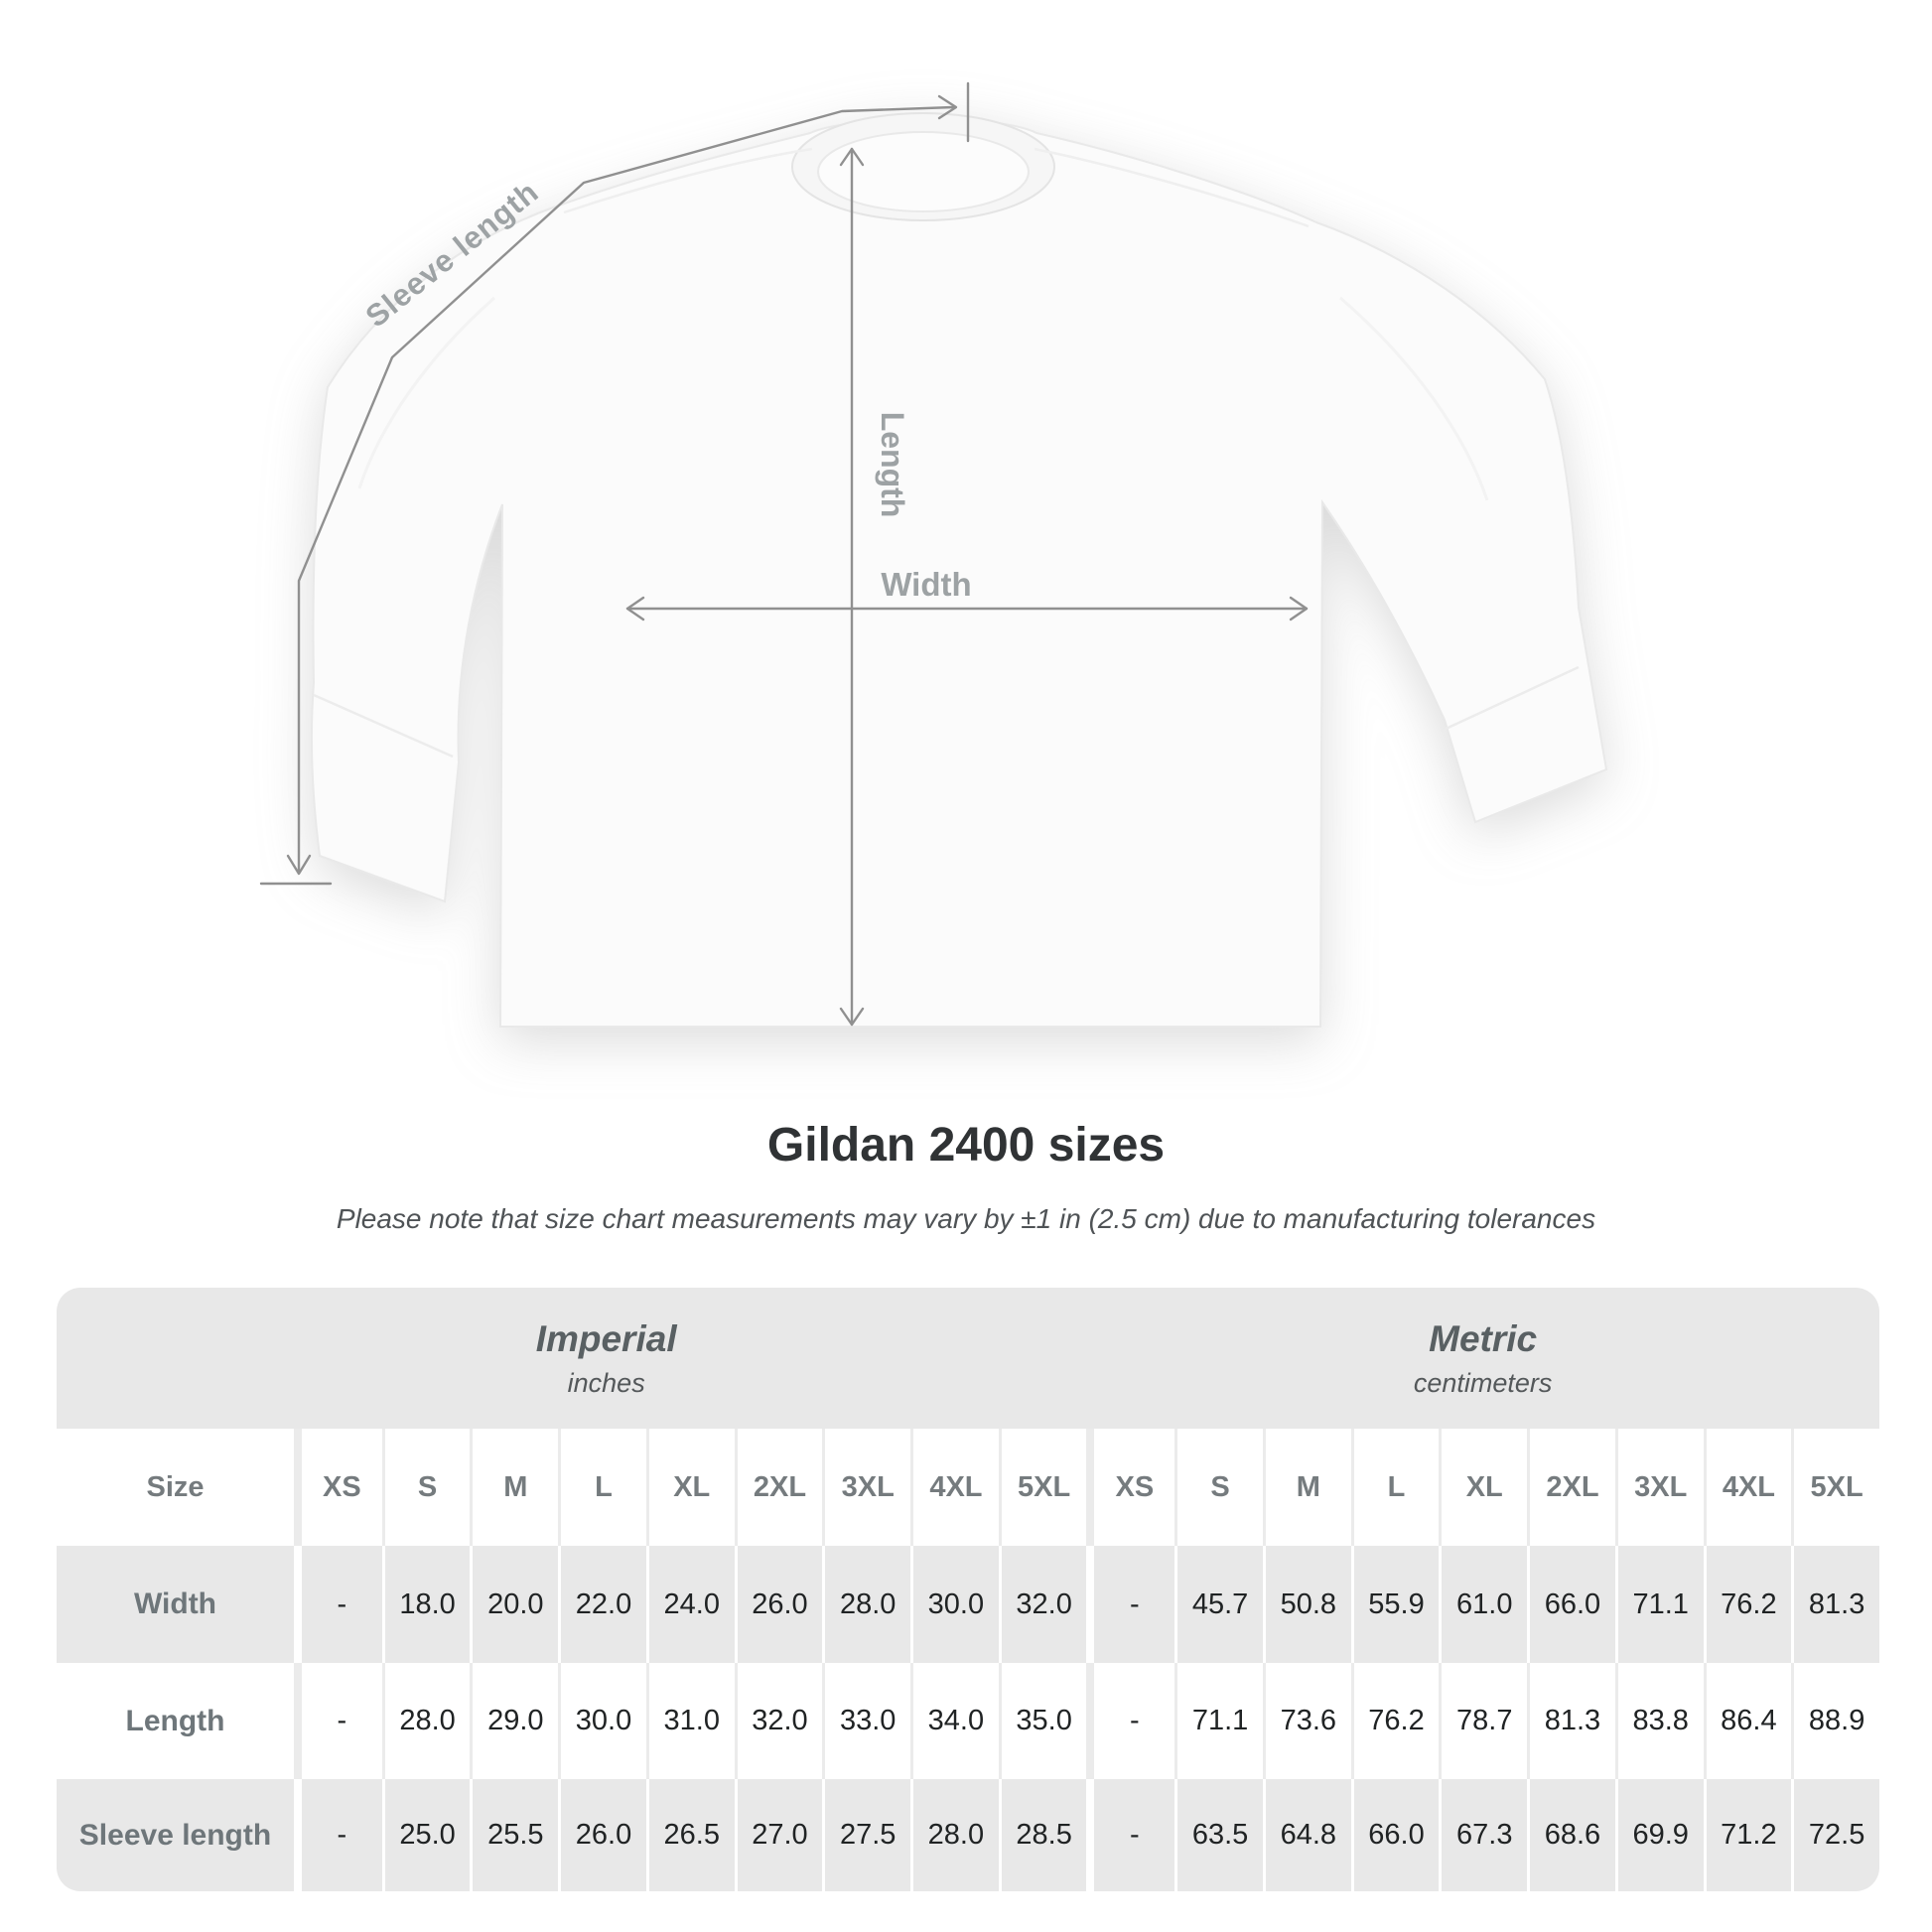 This screenshot has height=1932, width=1932. What do you see at coordinates (1218, 1835) in the screenshot?
I see `value-cell: 63.5` at bounding box center [1218, 1835].